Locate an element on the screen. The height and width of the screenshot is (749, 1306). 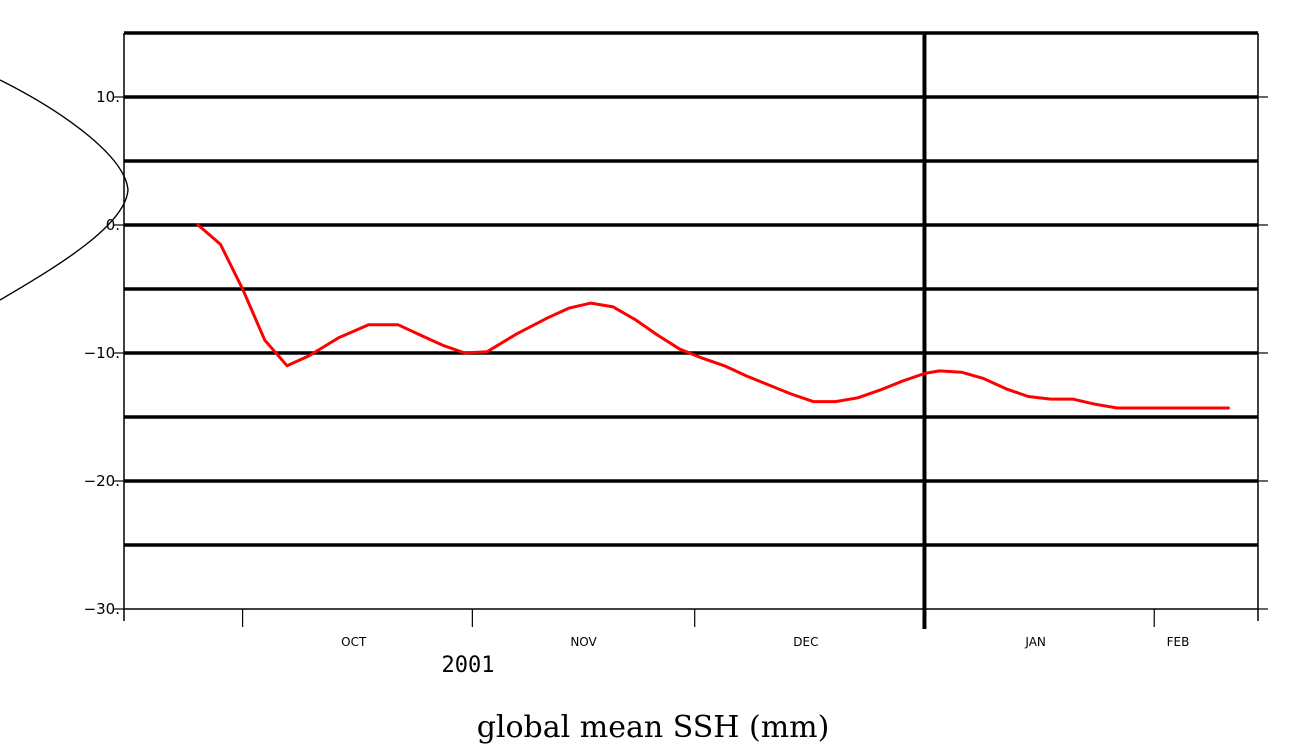
y-tick-label: 10. is located at coordinates (108, 97).